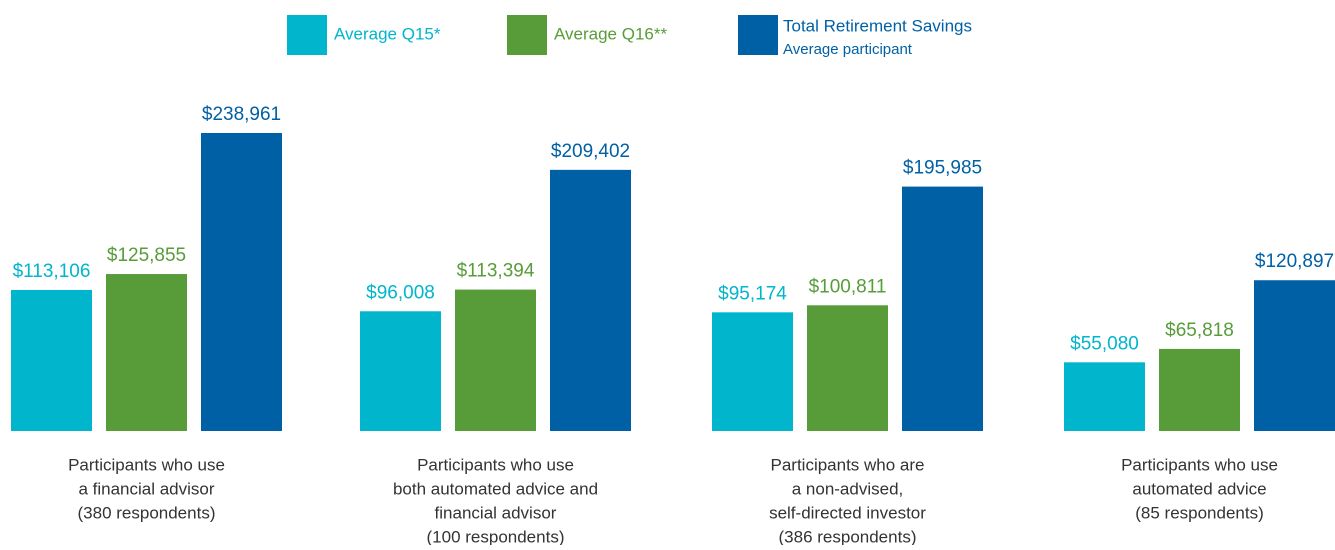  I want to click on category-label: self-directed investor, so click(847, 512).